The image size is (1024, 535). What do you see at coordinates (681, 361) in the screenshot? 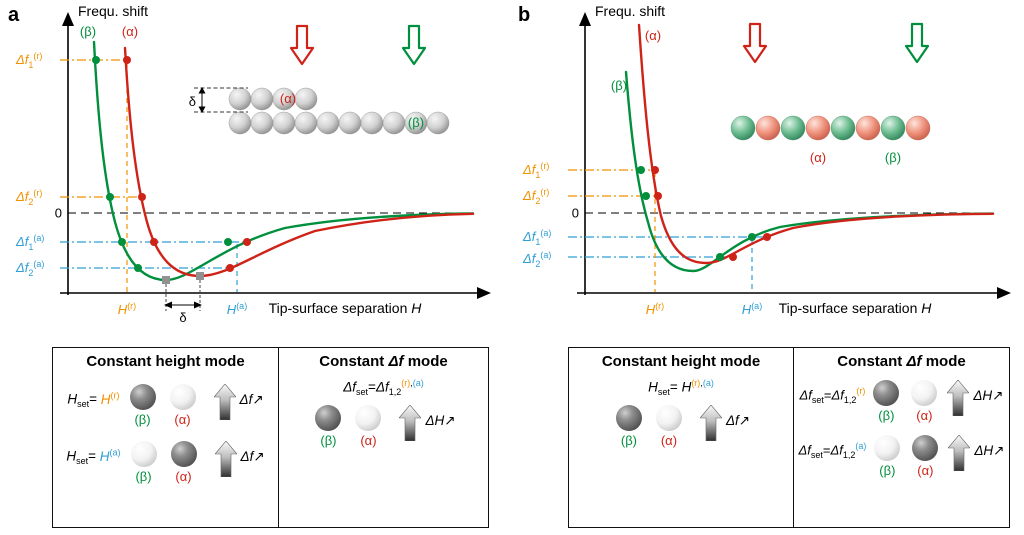
I see `box-title: Constant height mode` at bounding box center [681, 361].